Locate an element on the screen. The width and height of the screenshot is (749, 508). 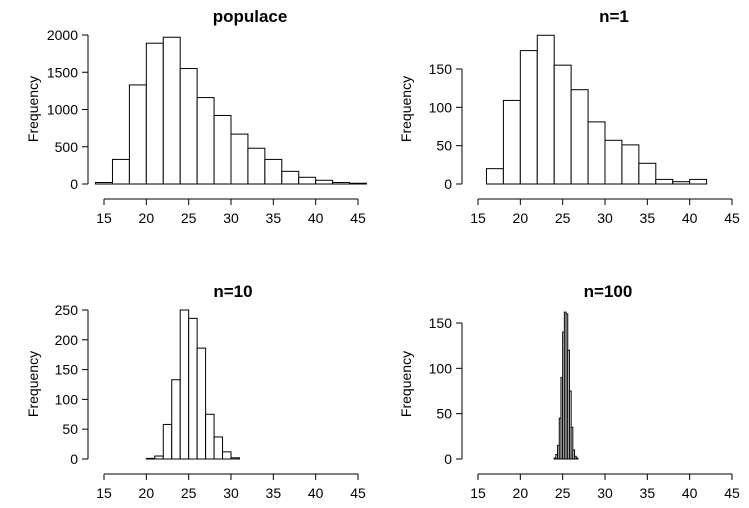
chart-title: n=1 is located at coordinates (614, 16).